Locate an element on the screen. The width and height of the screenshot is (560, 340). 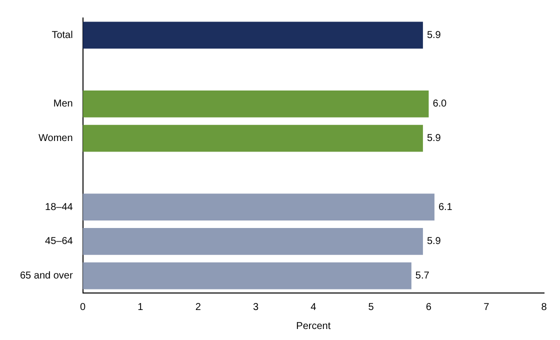
x-tick-label: 3 is located at coordinates (255, 307).